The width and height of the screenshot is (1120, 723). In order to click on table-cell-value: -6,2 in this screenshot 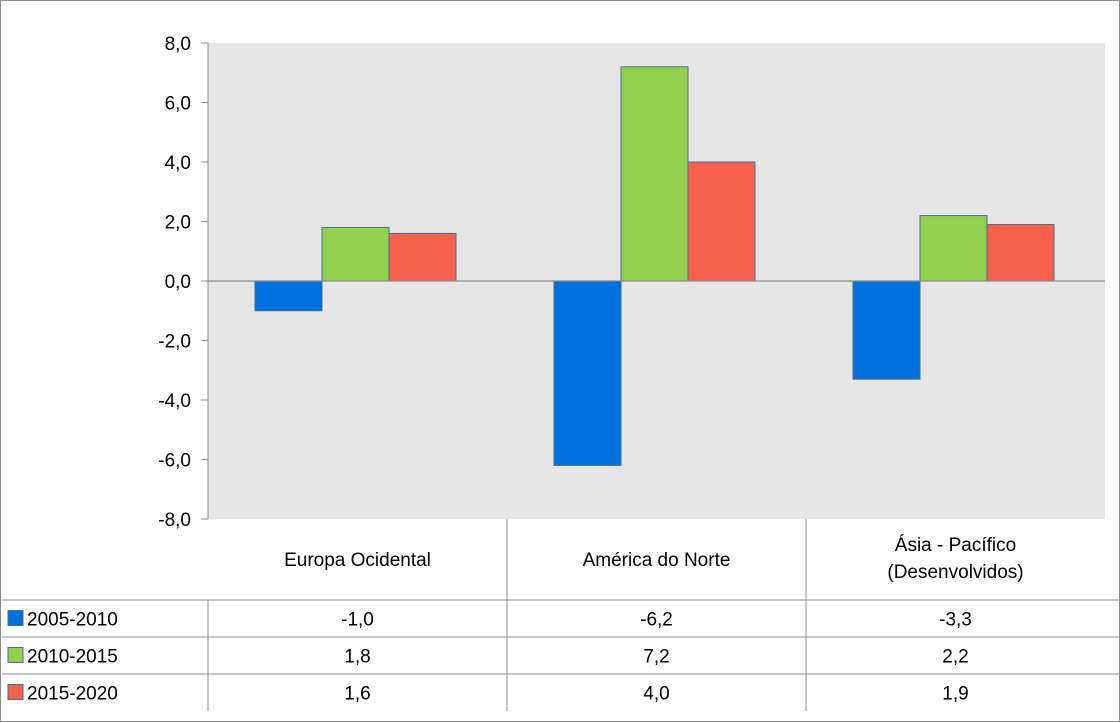, I will do `click(656, 620)`.